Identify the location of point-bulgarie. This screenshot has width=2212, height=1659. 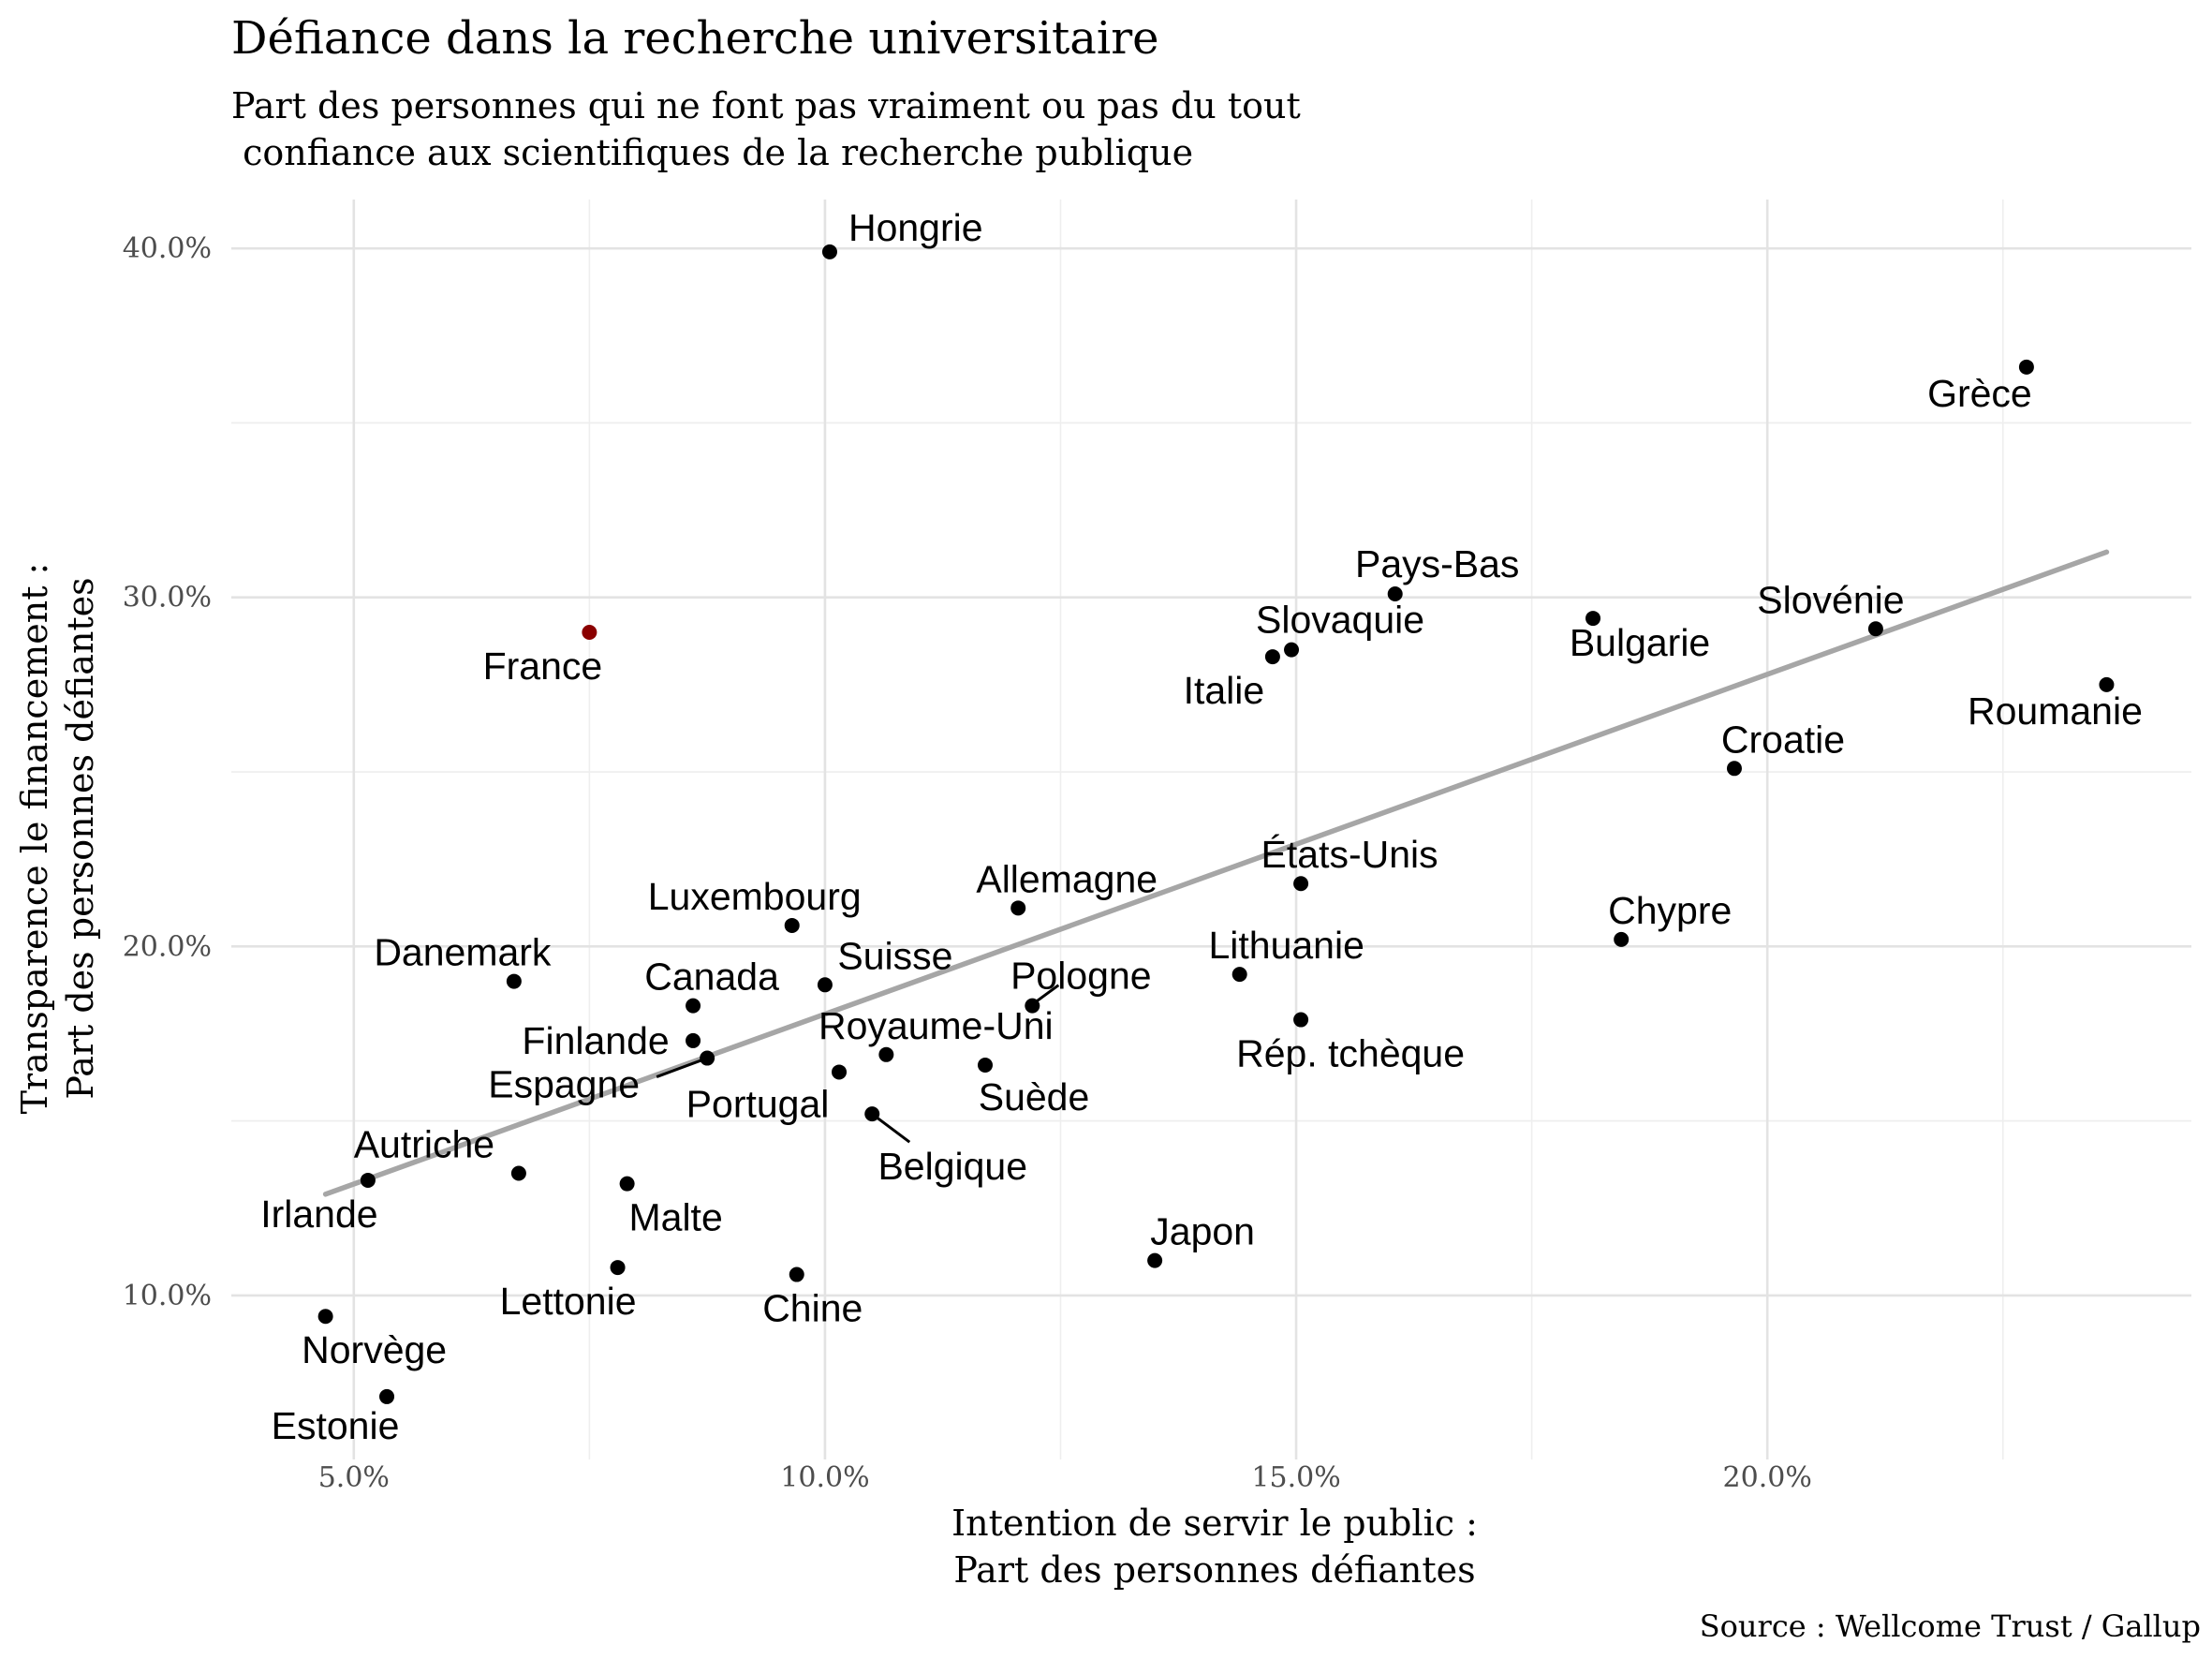
(1593, 619).